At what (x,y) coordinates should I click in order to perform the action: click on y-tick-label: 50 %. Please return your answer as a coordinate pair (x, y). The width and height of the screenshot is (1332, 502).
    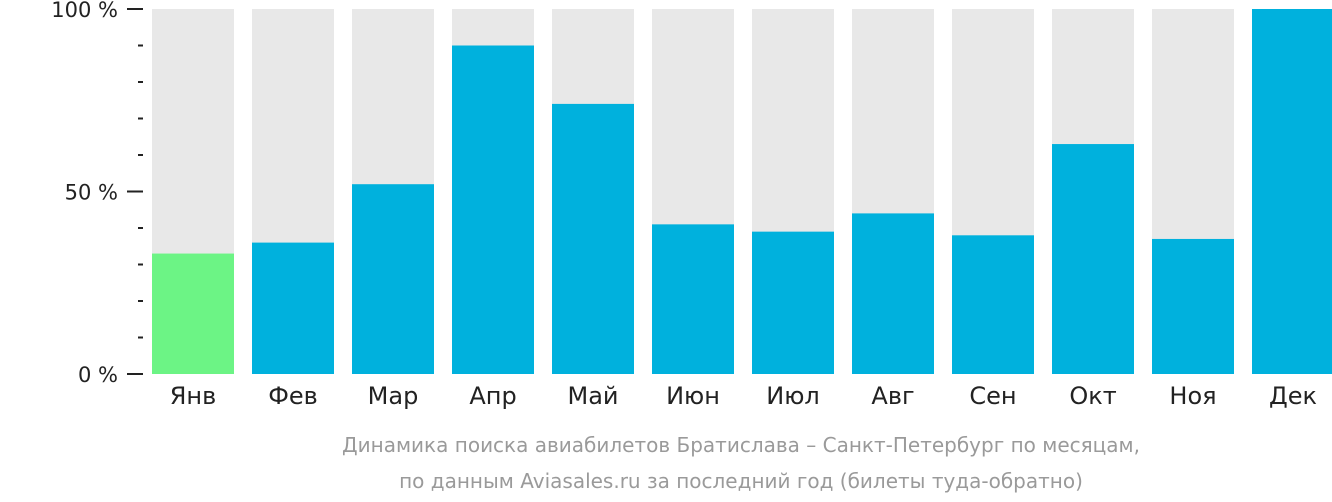
    Looking at the image, I should click on (91, 193).